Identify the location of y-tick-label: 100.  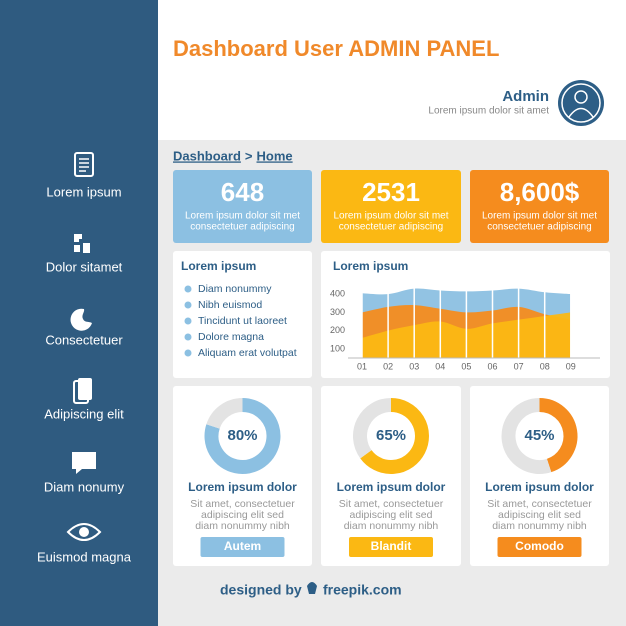
(337, 348).